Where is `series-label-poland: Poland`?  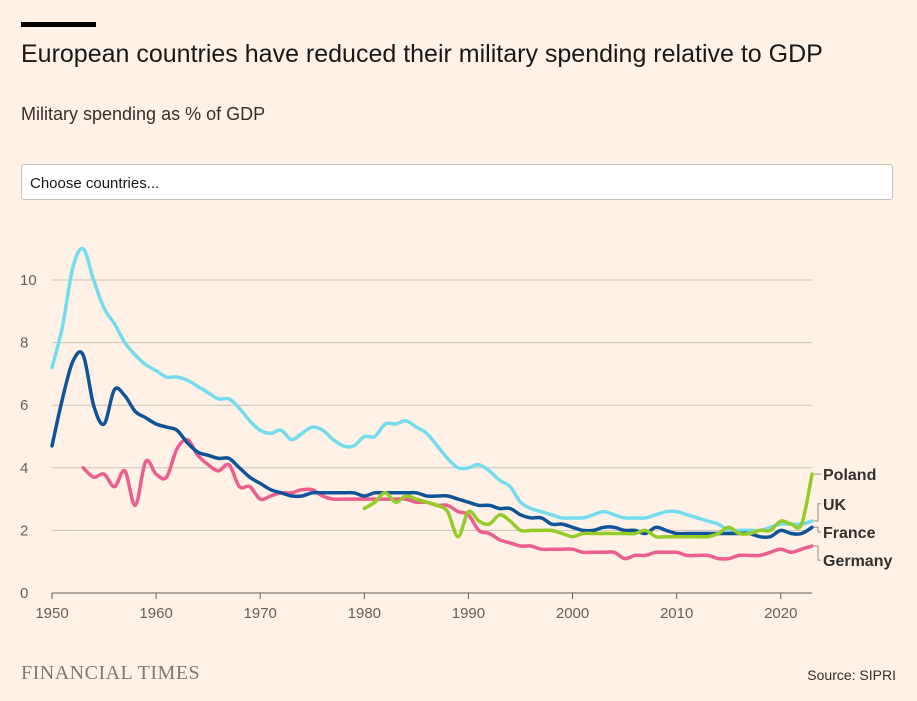 series-label-poland: Poland is located at coordinates (849, 475).